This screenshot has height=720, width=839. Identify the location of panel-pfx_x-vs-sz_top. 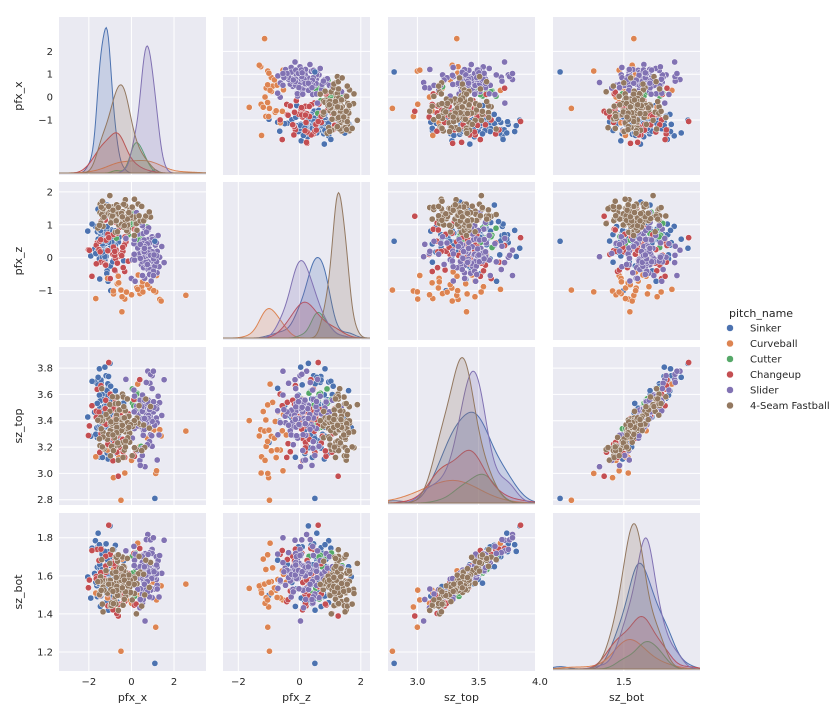
(461, 96).